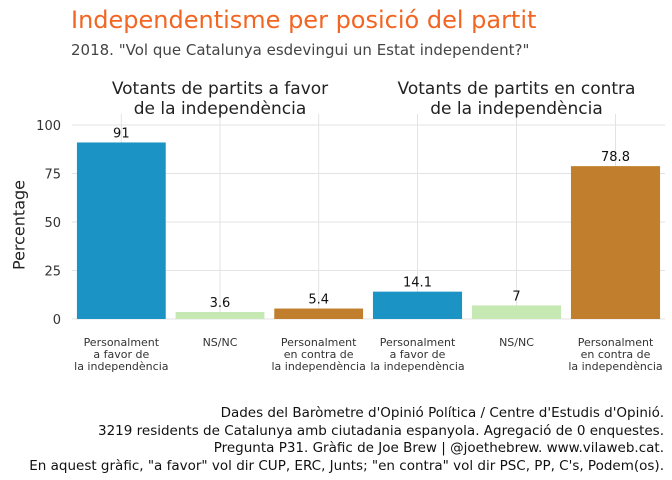 The height and width of the screenshot is (480, 672). What do you see at coordinates (121, 133) in the screenshot?
I see `data-label: 91` at bounding box center [121, 133].